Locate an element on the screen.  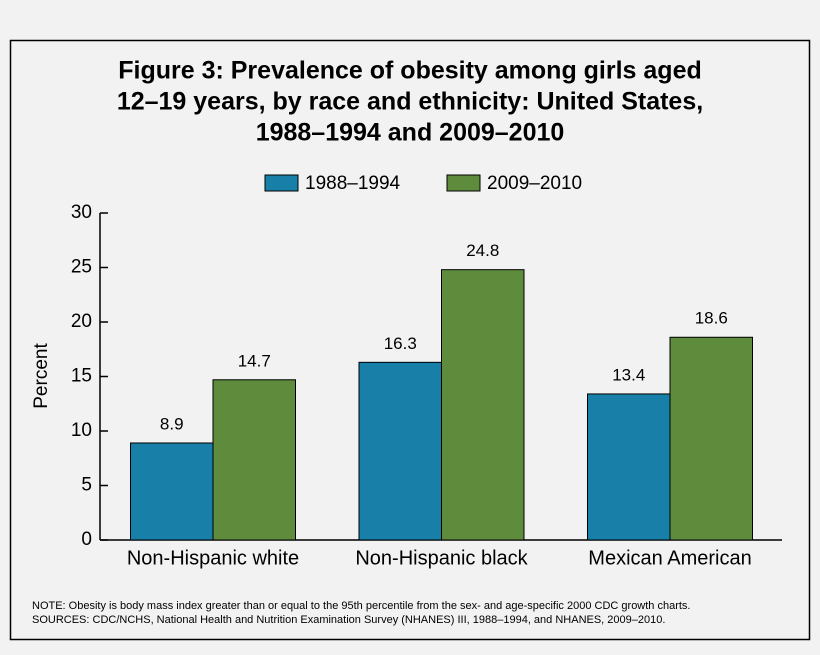
x-tick-label: Non-Hispanic white is located at coordinates (213, 558).